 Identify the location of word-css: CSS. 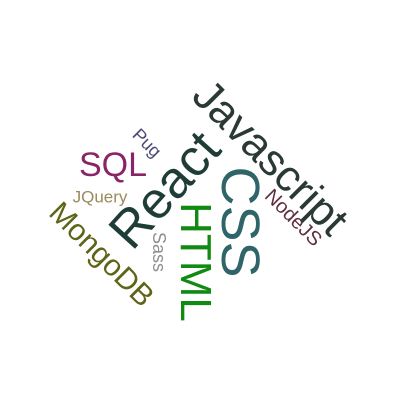
(240, 222).